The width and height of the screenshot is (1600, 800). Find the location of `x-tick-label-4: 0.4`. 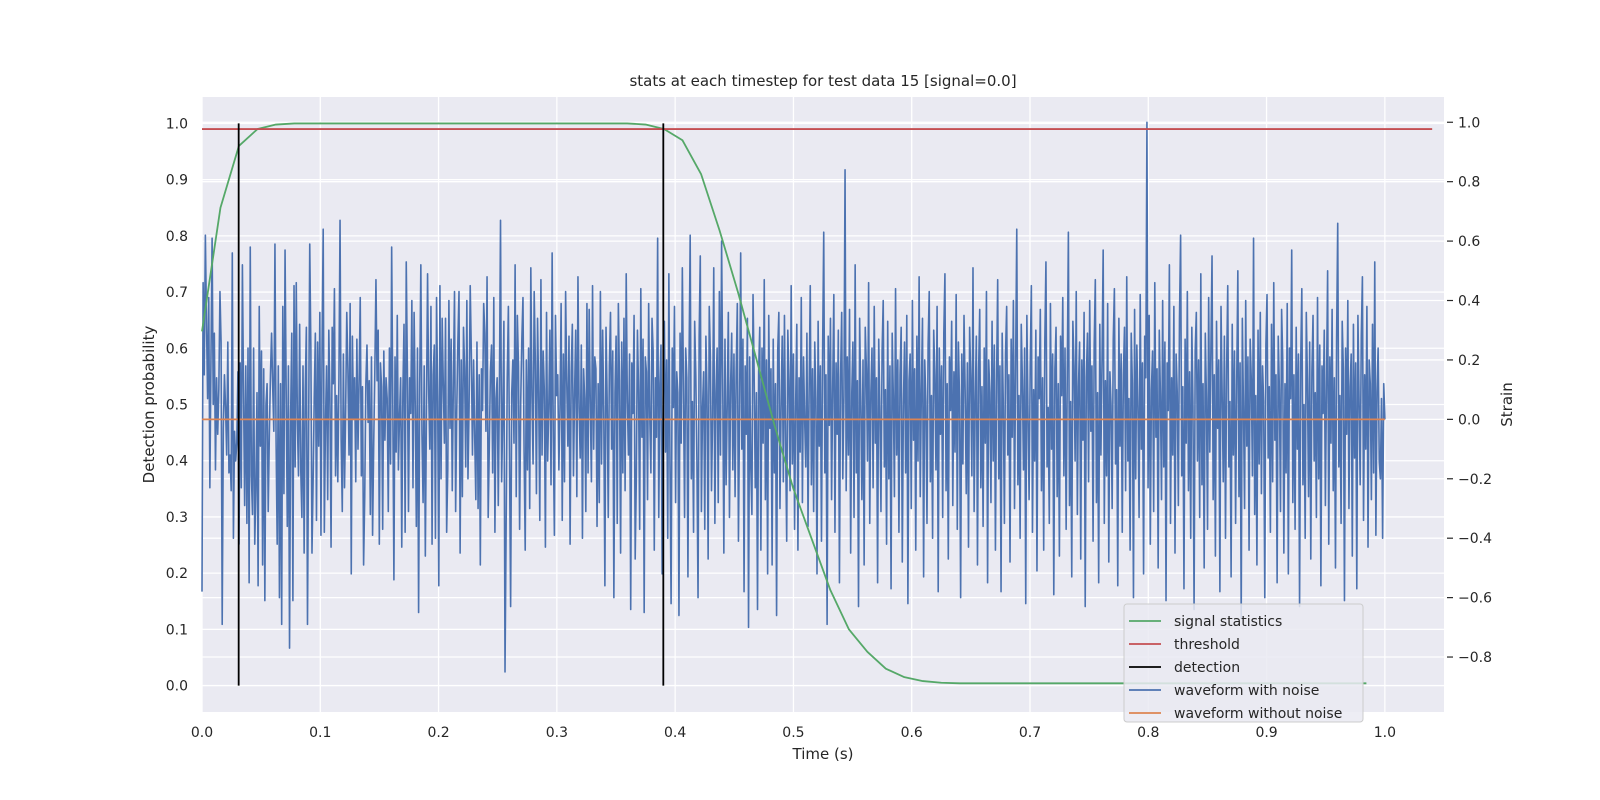

x-tick-label-4: 0.4 is located at coordinates (675, 733).